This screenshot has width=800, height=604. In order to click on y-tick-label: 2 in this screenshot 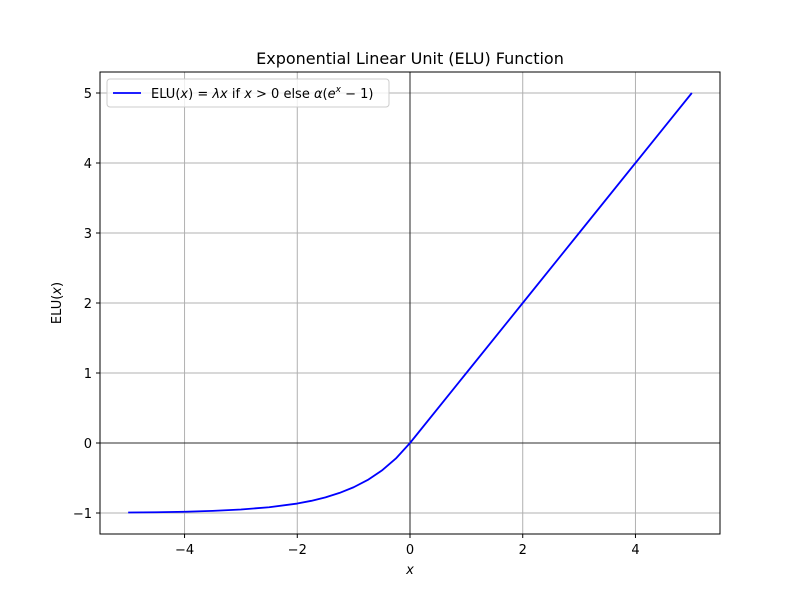, I will do `click(88, 304)`.